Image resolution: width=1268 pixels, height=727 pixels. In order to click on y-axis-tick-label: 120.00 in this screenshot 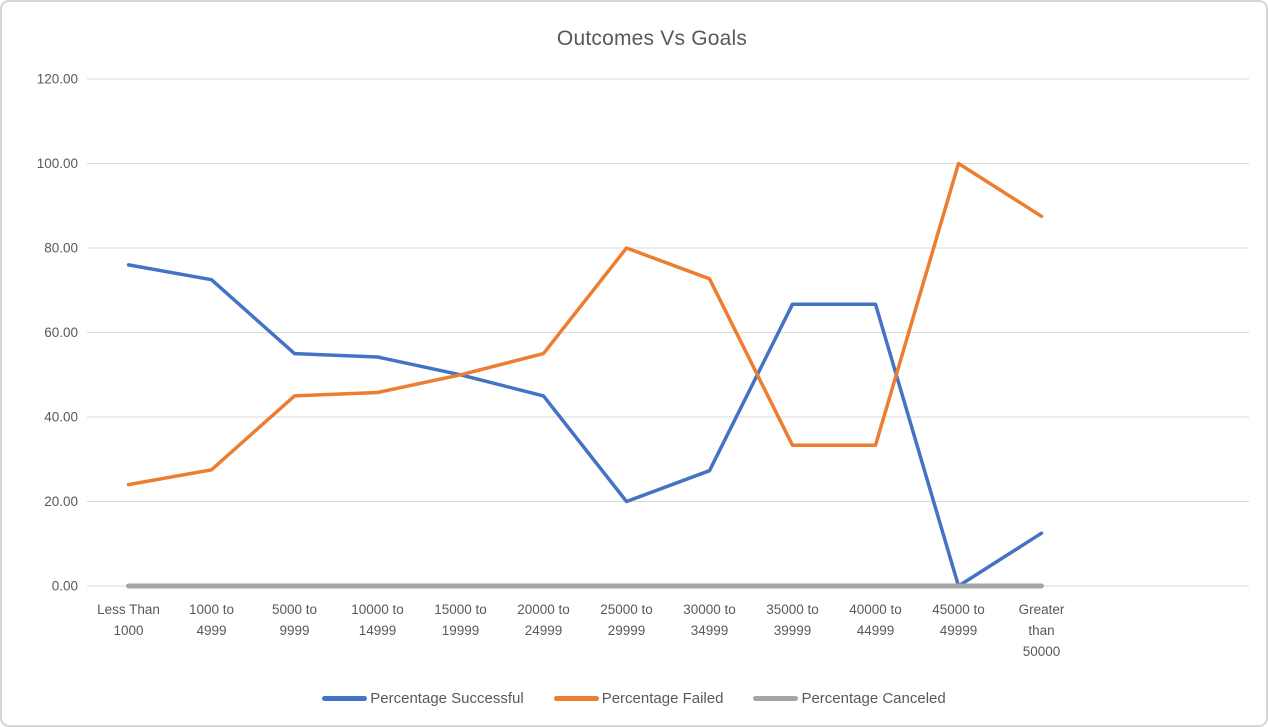, I will do `click(57, 79)`.